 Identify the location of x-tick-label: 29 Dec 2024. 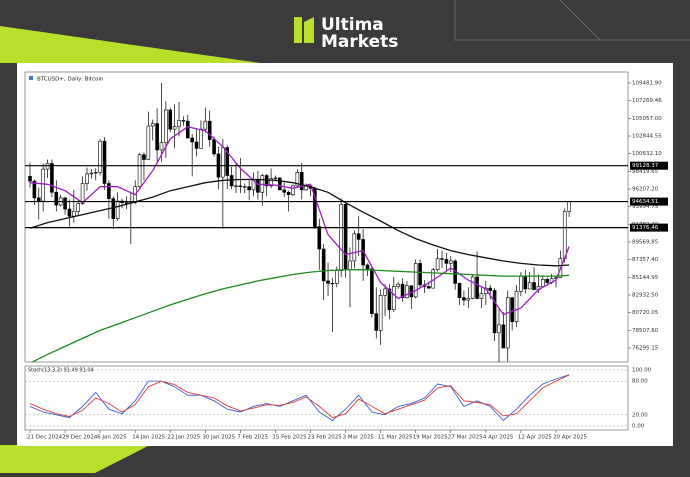
(80, 438).